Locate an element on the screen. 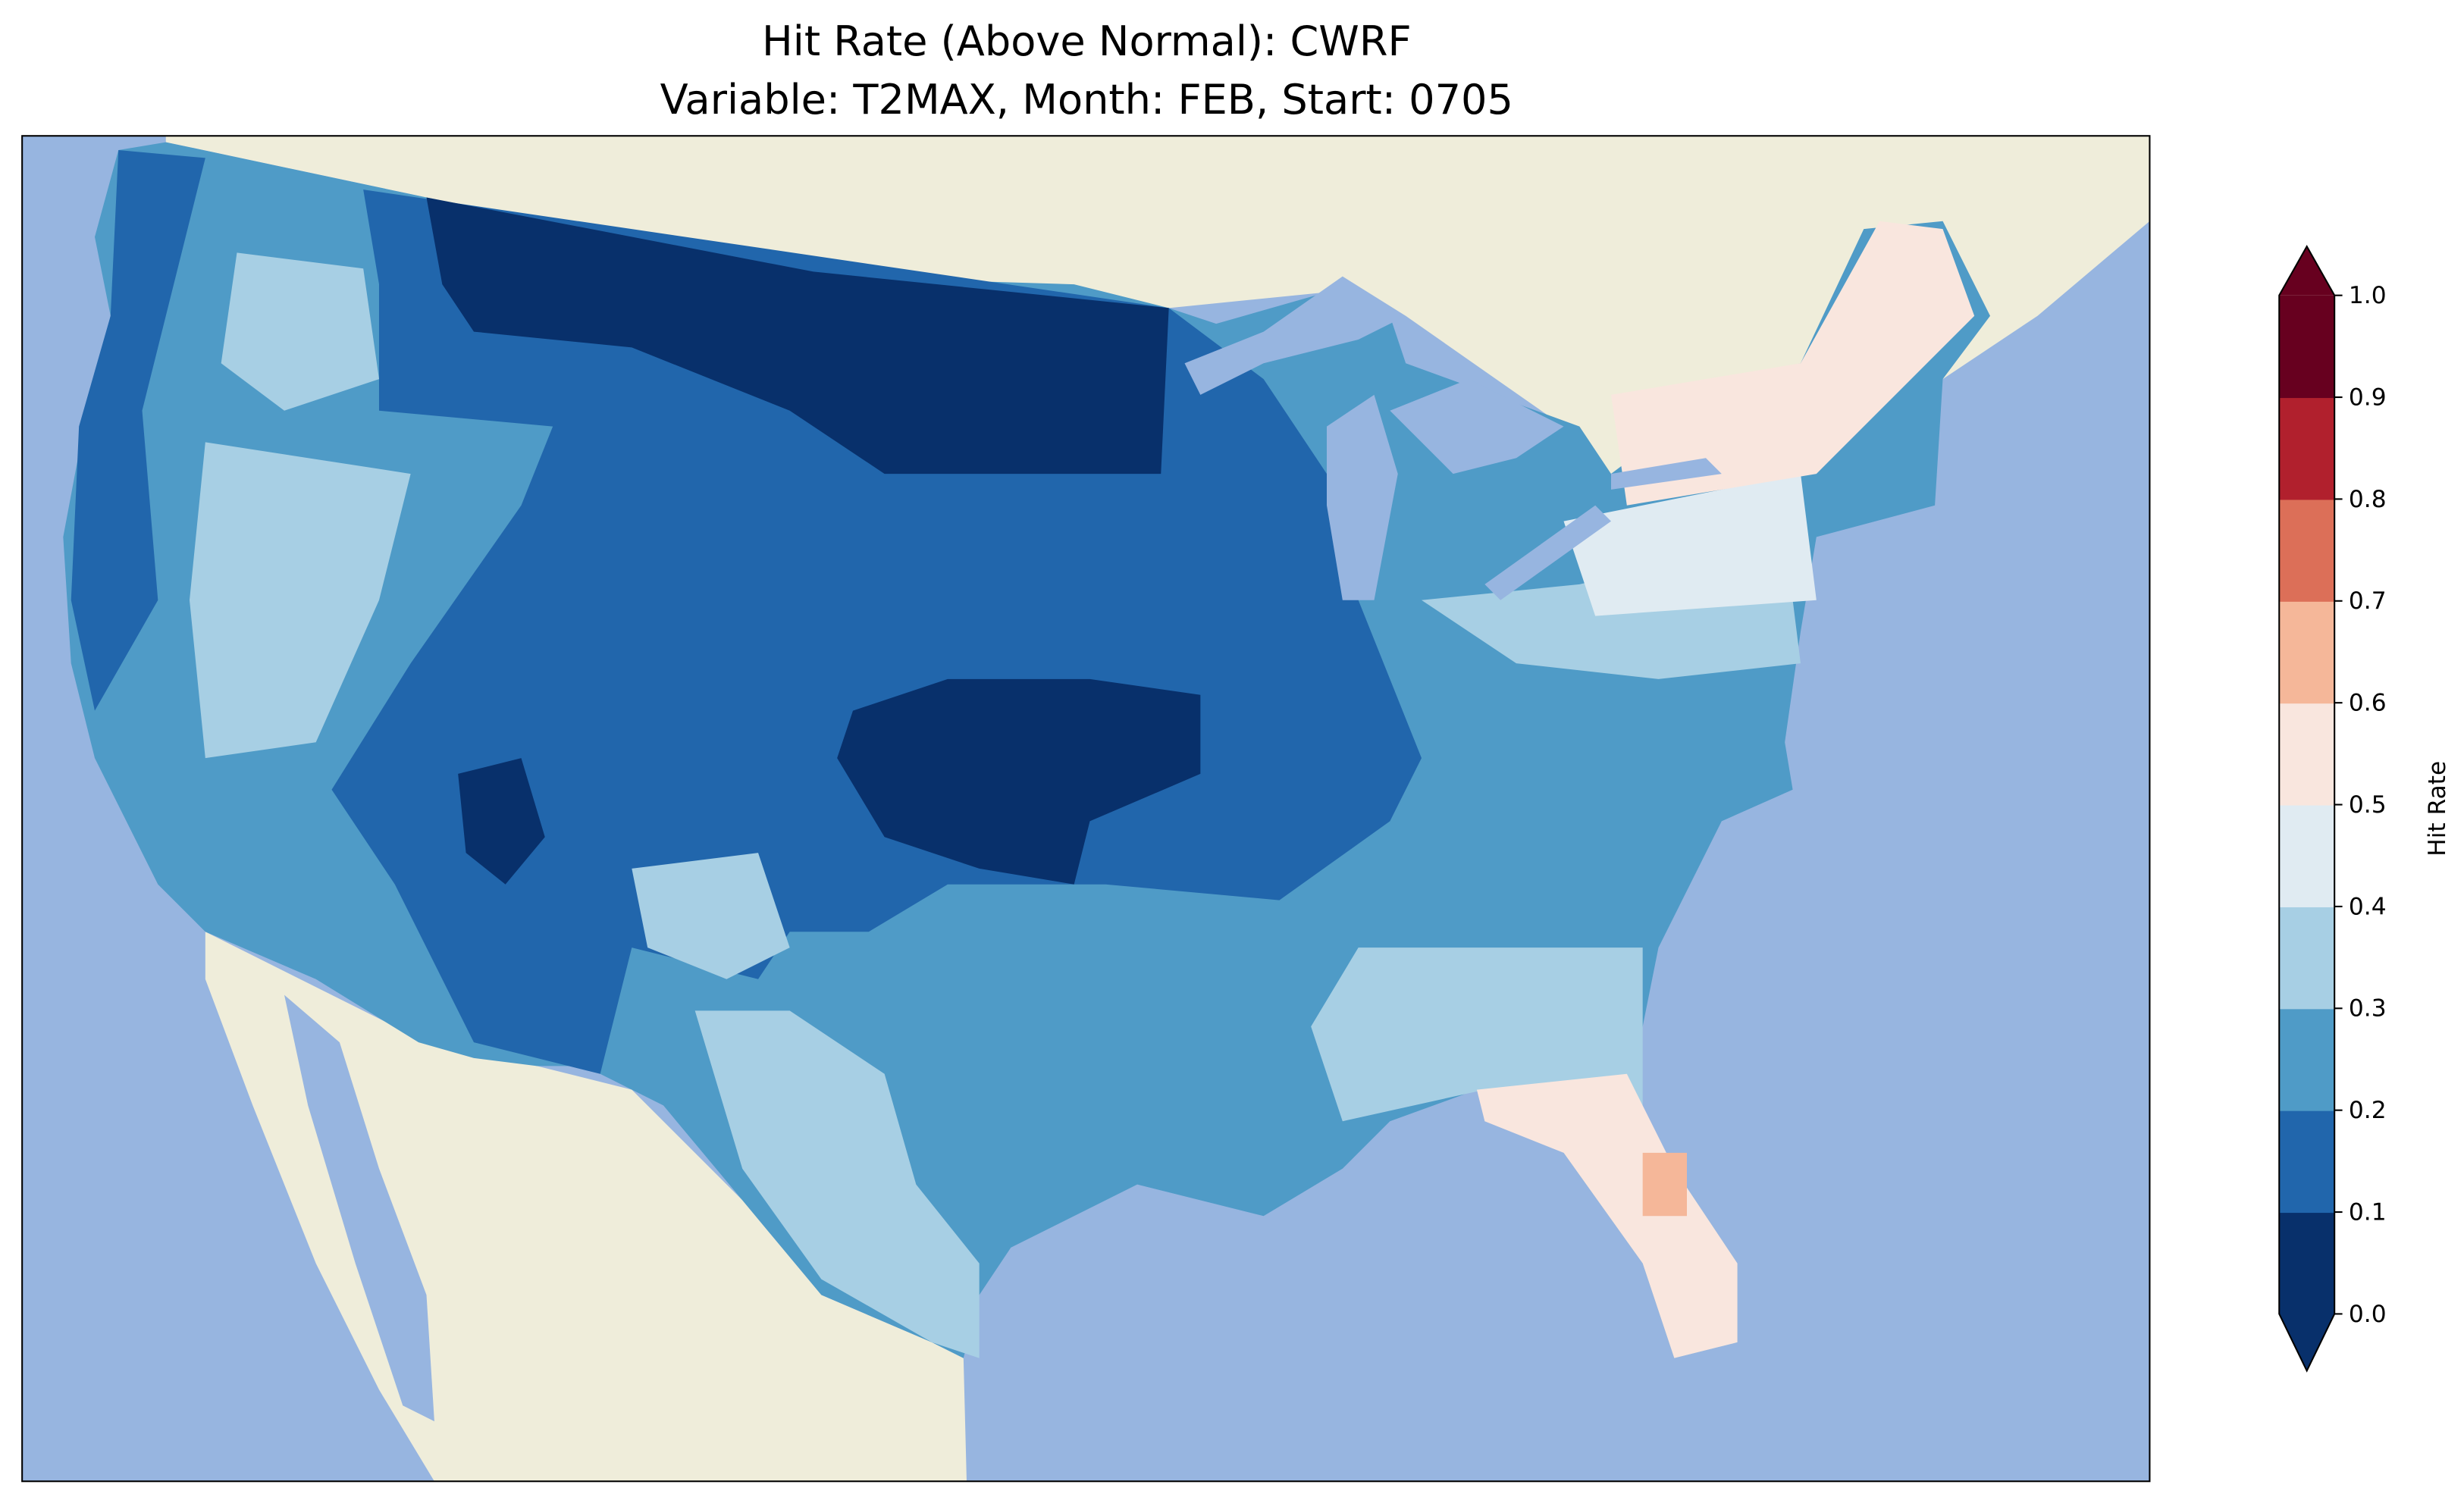  colorbar-tick-label: 0.0 is located at coordinates (2368, 1314).